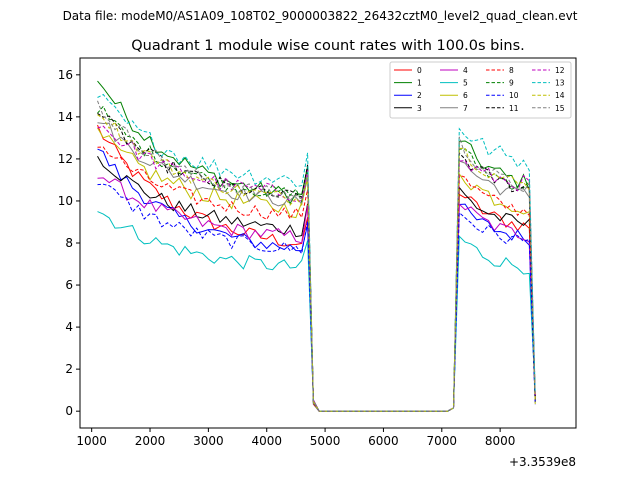  Describe the element at coordinates (208, 441) in the screenshot. I see `x-tick-label: 3000` at that location.